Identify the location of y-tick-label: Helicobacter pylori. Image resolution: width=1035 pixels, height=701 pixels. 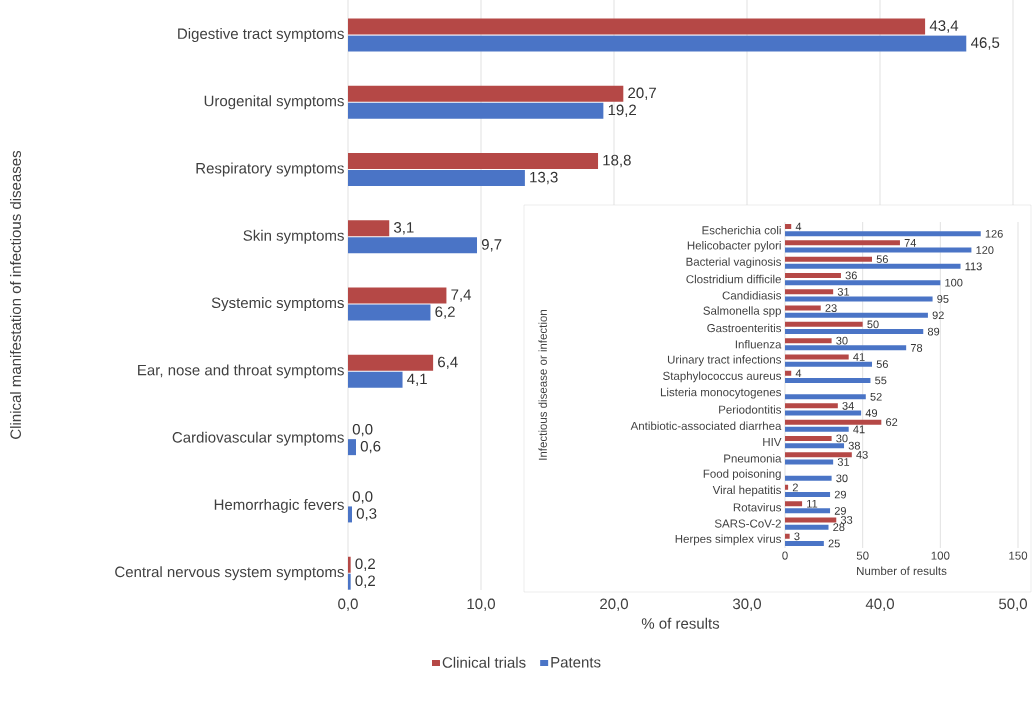
(734, 246).